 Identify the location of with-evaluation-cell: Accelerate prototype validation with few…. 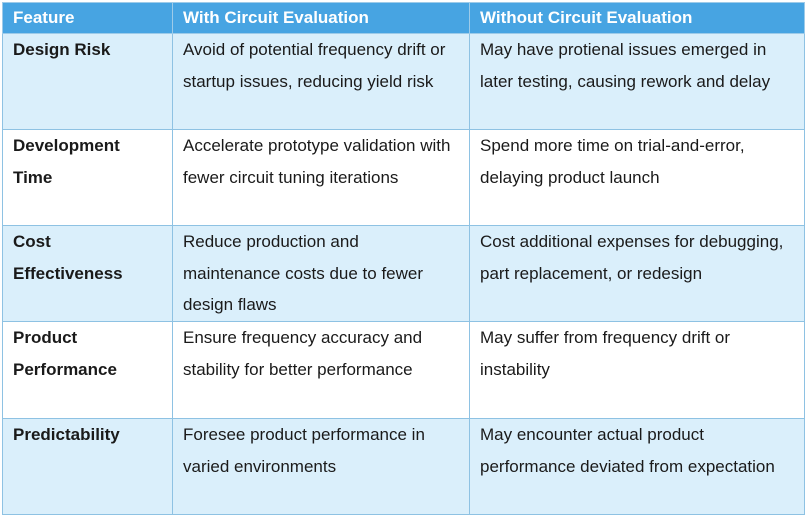
(321, 177).